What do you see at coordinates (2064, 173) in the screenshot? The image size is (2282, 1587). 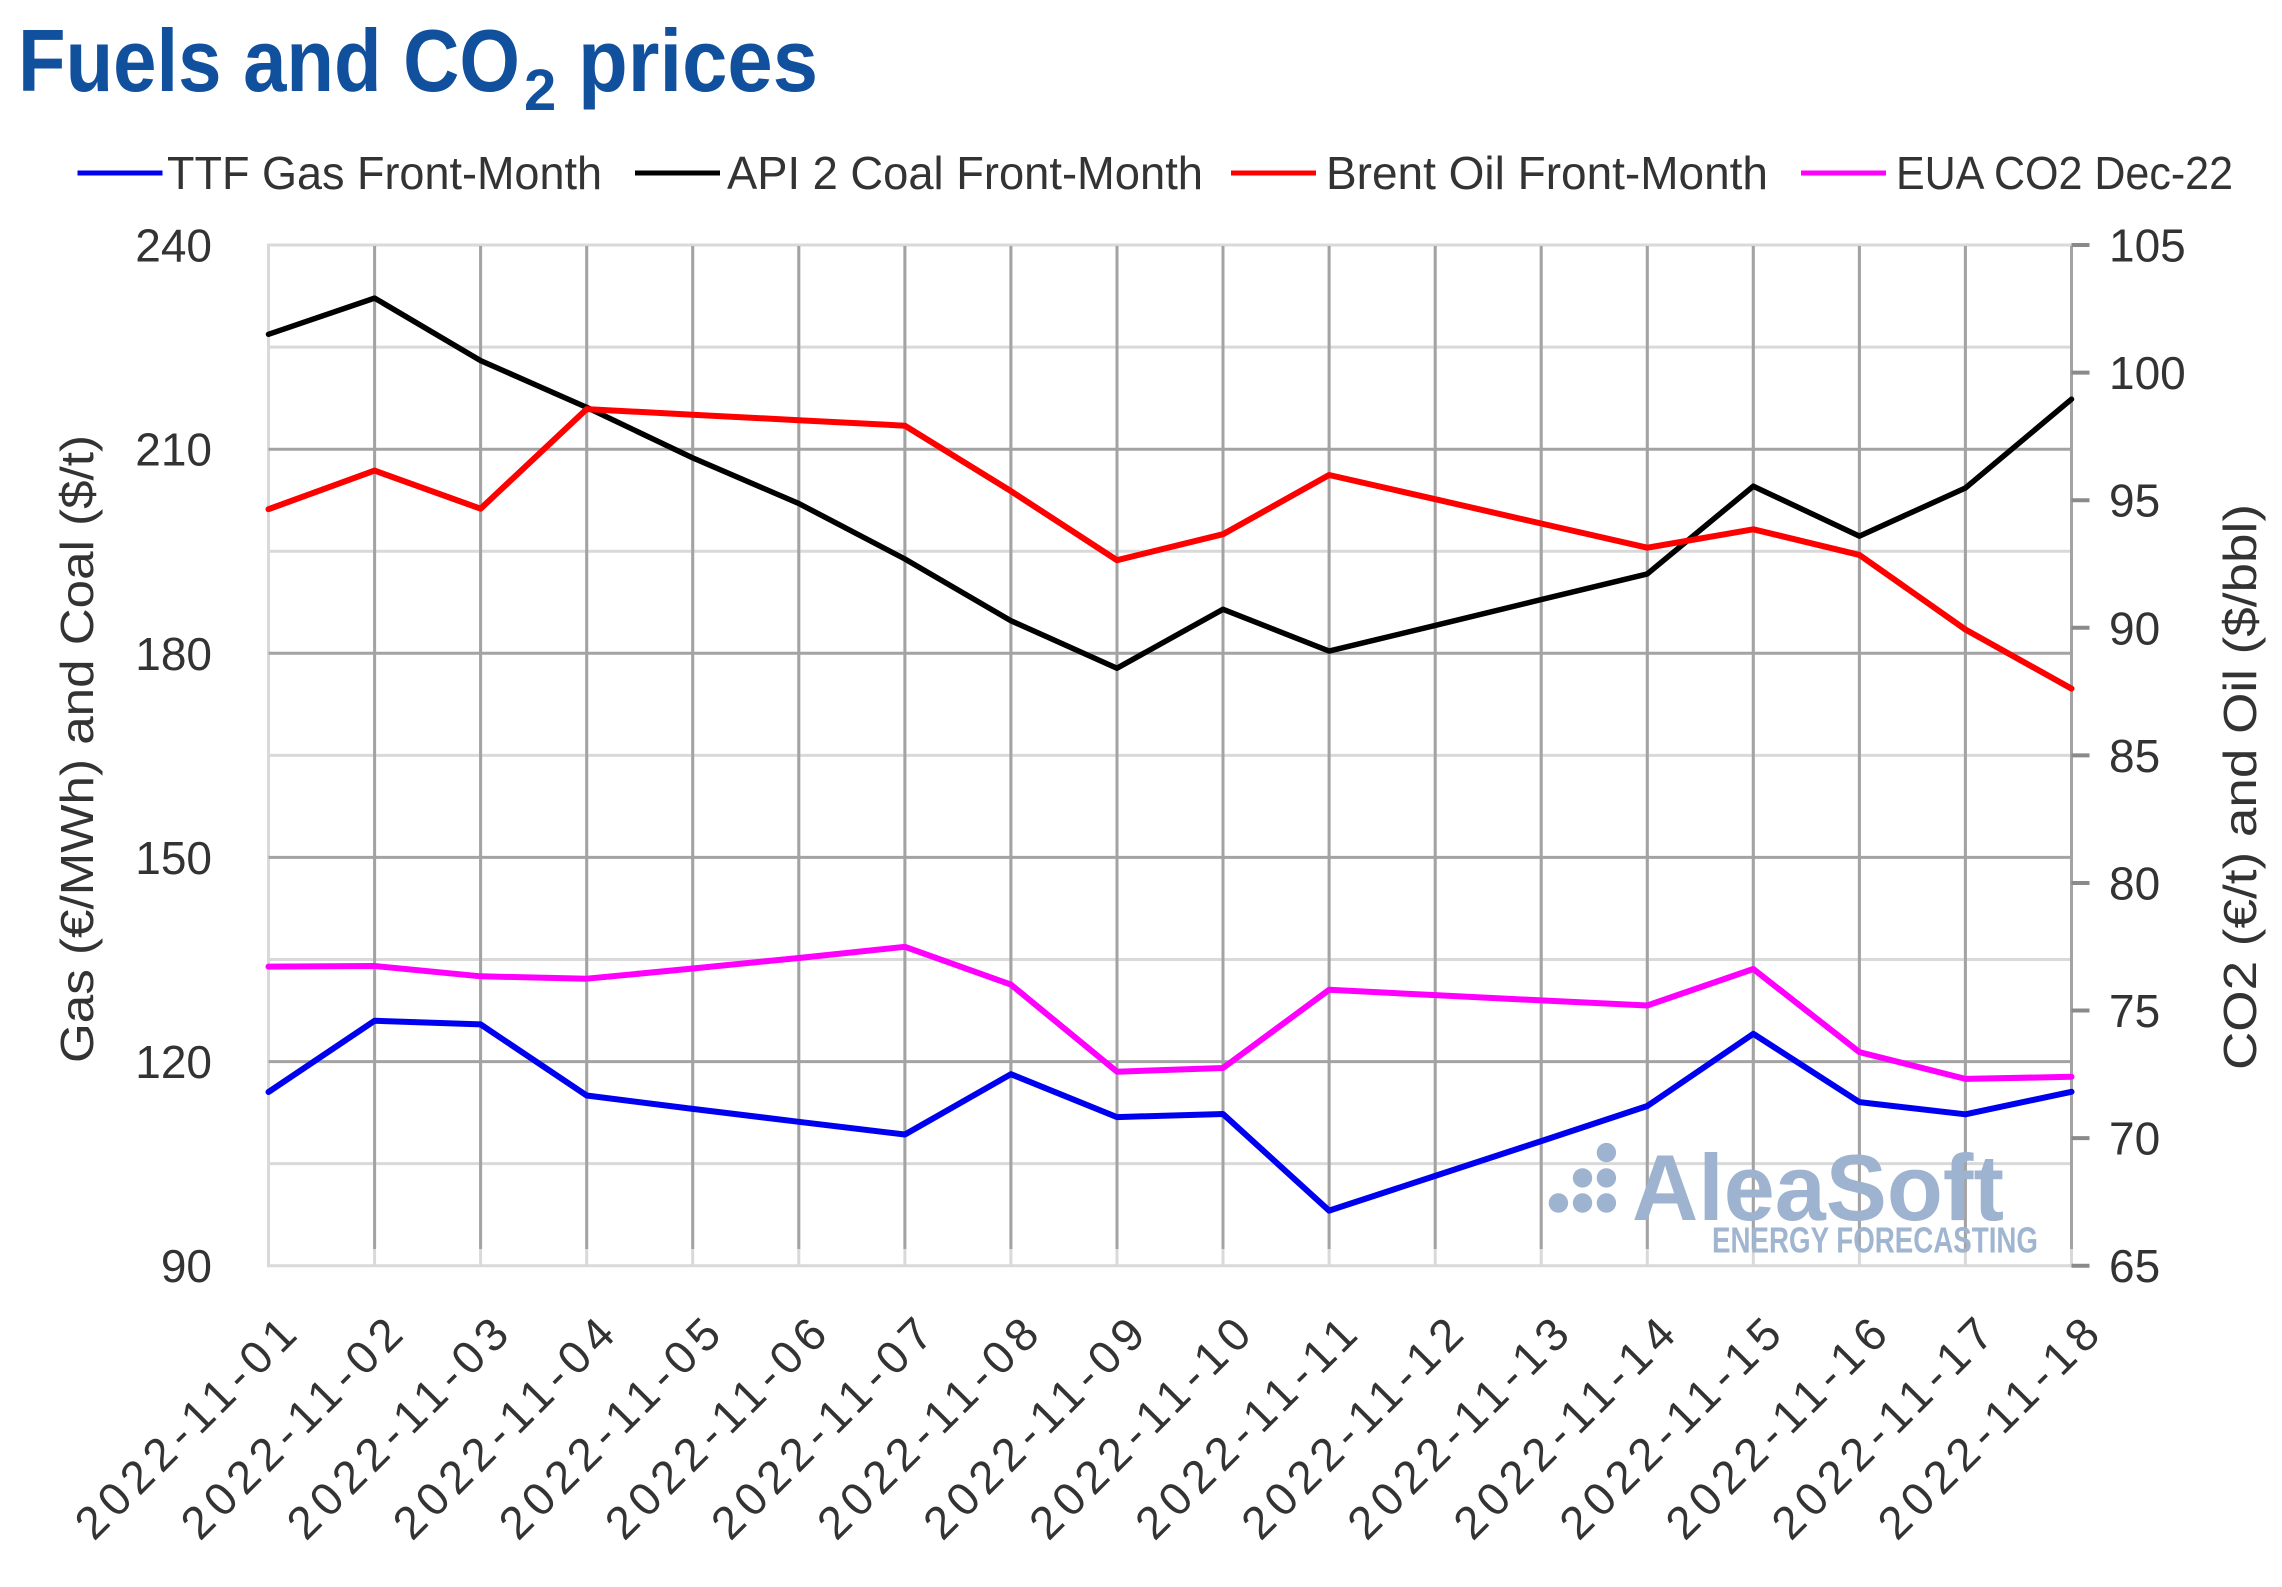 I see `svg-text: EUA CO2 Dec-22` at bounding box center [2064, 173].